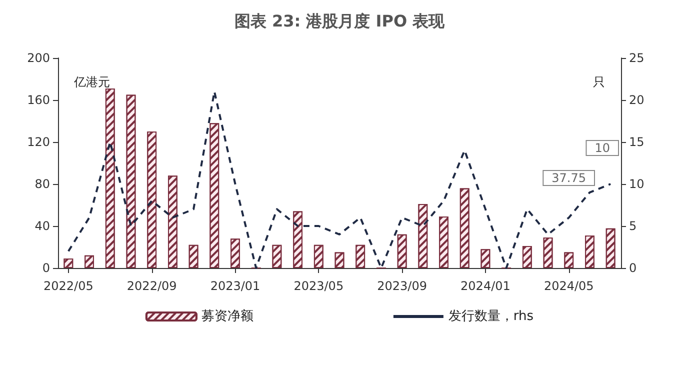  What do you see at coordinates (91, 82) in the screenshot?
I see `y-axis-title: 亿港元` at bounding box center [91, 82].